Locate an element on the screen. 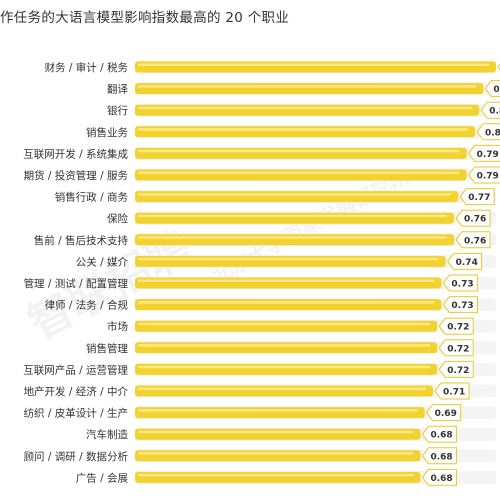 The width and height of the screenshot is (500, 500). value-label: 0.77 is located at coordinates (479, 198).